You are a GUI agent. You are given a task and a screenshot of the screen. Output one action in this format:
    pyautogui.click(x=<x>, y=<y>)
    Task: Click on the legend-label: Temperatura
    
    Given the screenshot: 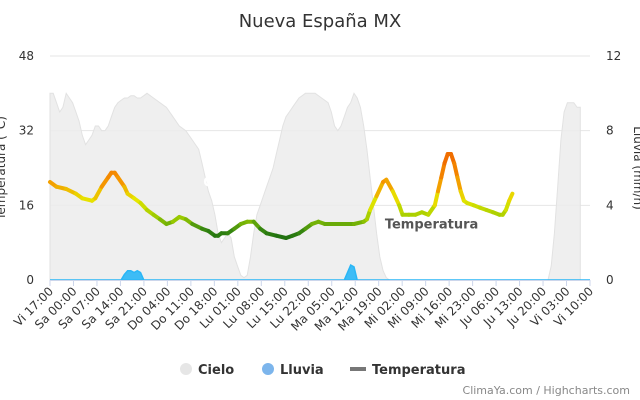 What is the action you would take?
    pyautogui.click(x=418, y=370)
    